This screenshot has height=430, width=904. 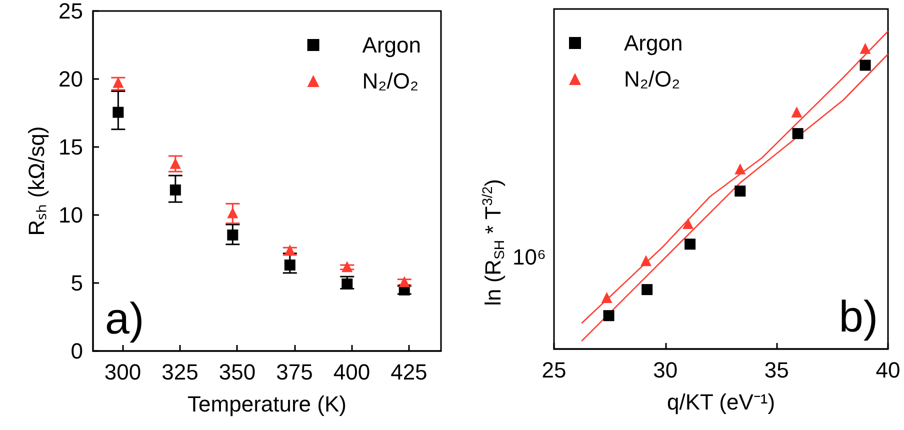 I want to click on x-tick-label: 35, so click(x=776, y=370).